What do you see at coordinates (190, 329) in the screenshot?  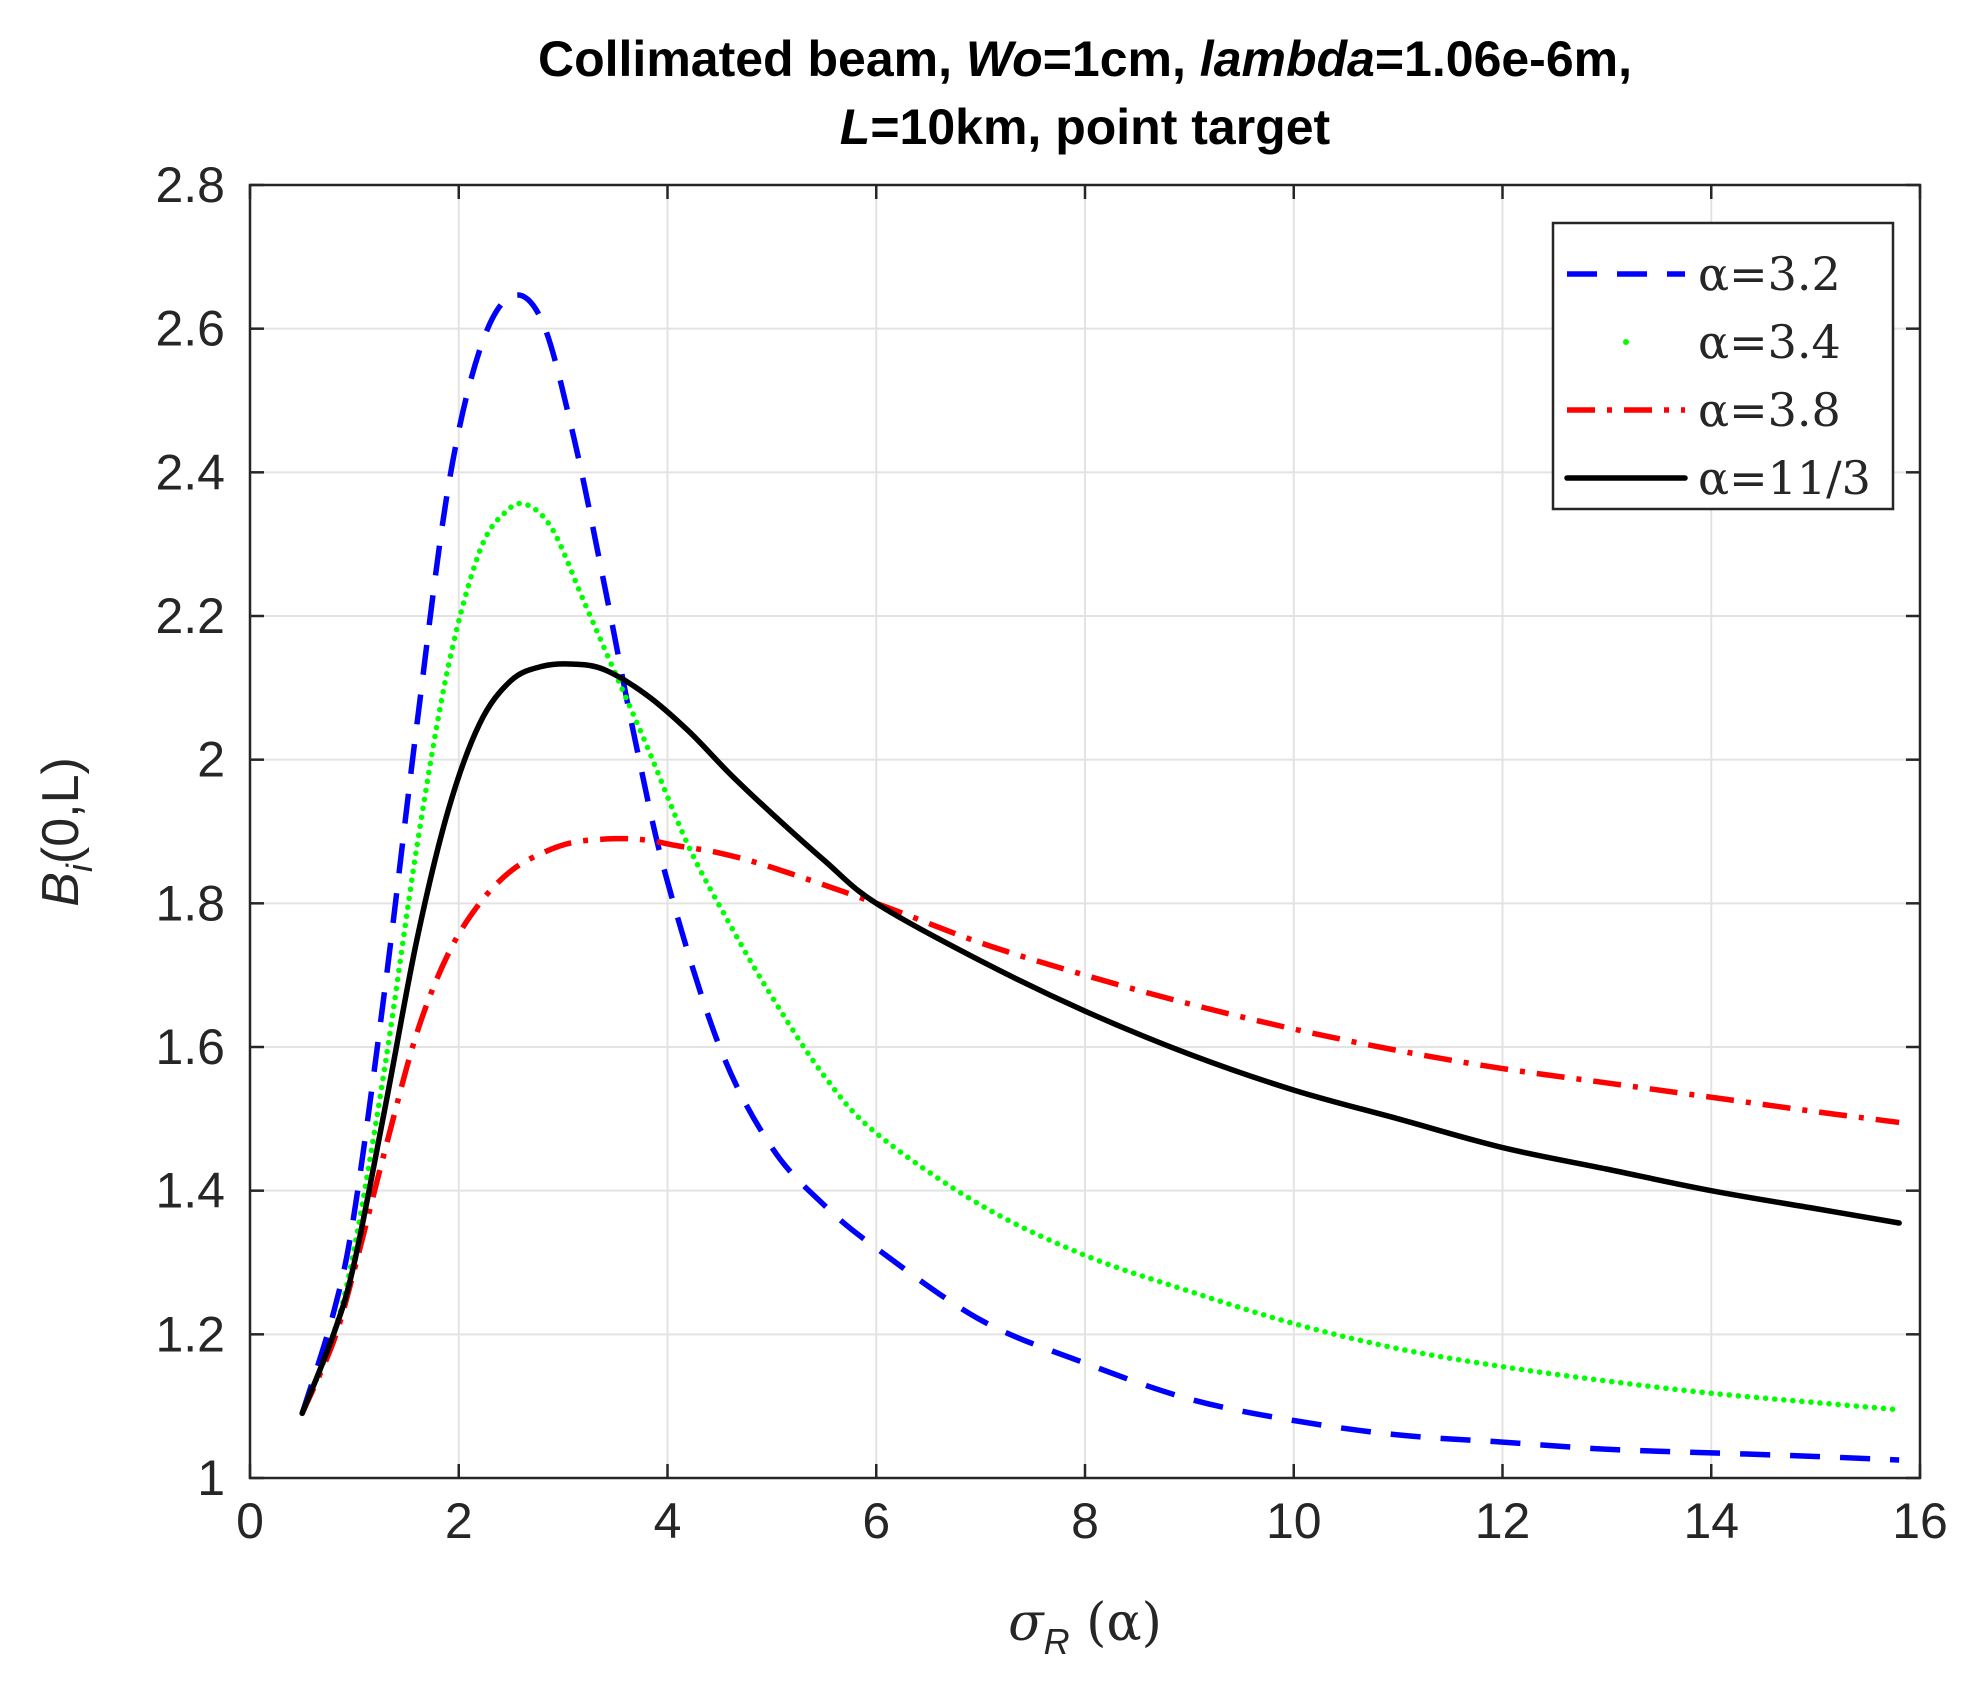 I see `y-tick-label-8: 2.6` at bounding box center [190, 329].